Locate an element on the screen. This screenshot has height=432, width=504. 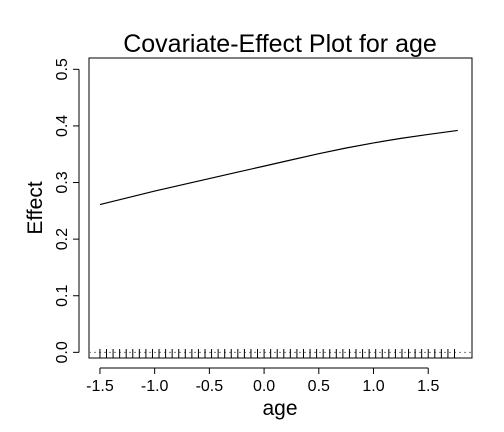
y-tick-label: 0.2 is located at coordinates (62, 239).